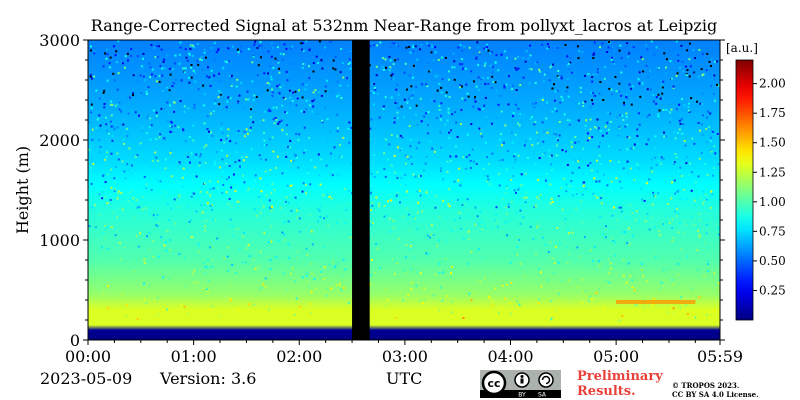 This screenshot has height=400, width=800. Describe the element at coordinates (720, 356) in the screenshot. I see `x-tick-label: 05:59` at that location.